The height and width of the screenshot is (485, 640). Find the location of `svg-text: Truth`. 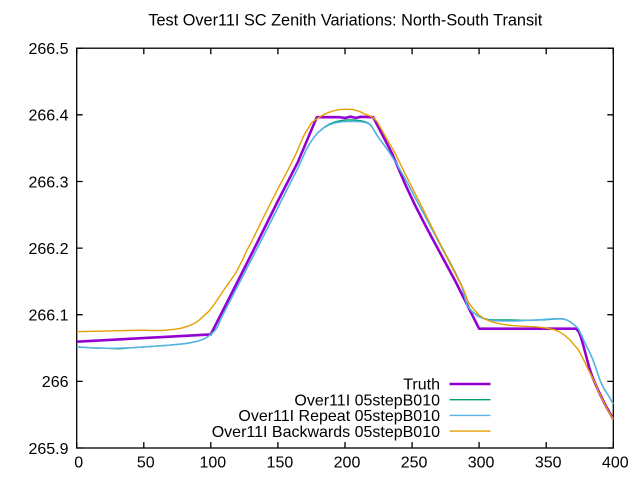

svg-text: Truth is located at coordinates (421, 385).